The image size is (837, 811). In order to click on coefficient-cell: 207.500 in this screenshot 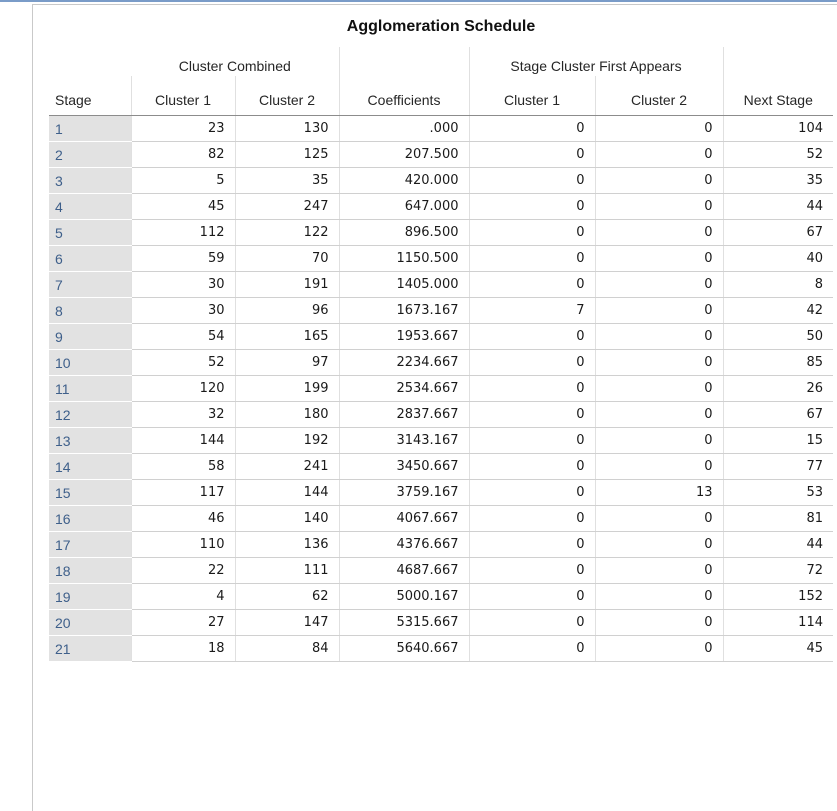, I will do `click(403, 154)`.